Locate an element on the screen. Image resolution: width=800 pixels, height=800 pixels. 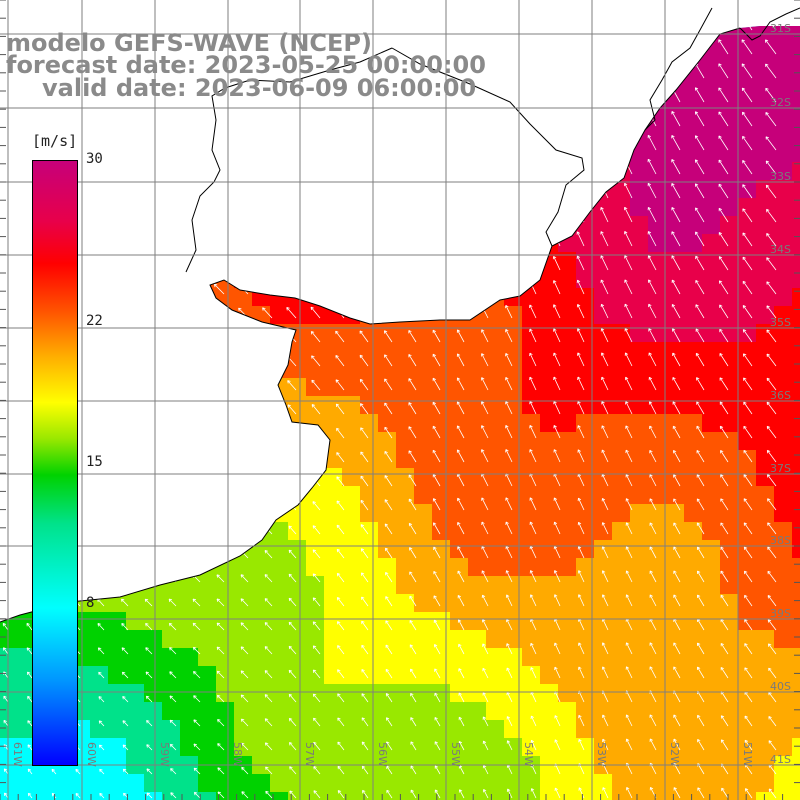
map-title-forecast-date: forecast date: 2023-05-25 00:00:00 is located at coordinates (246, 65).